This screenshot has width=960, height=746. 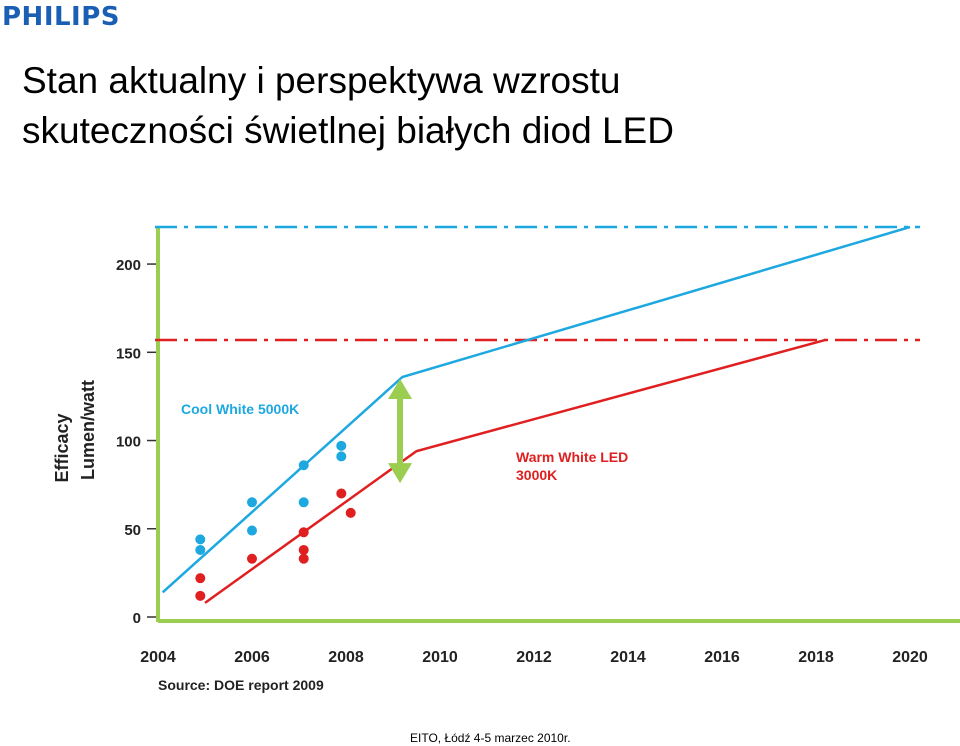 I want to click on series-label-warm-line2: 3000K, so click(x=536, y=475).